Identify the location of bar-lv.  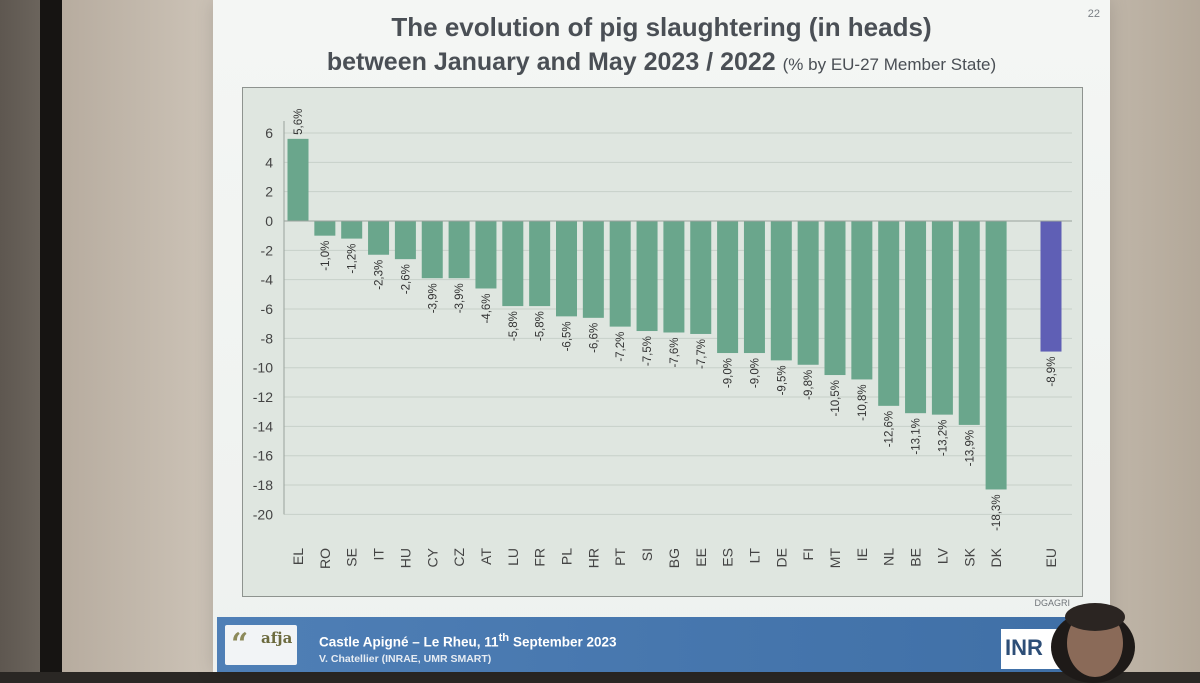
(942, 318).